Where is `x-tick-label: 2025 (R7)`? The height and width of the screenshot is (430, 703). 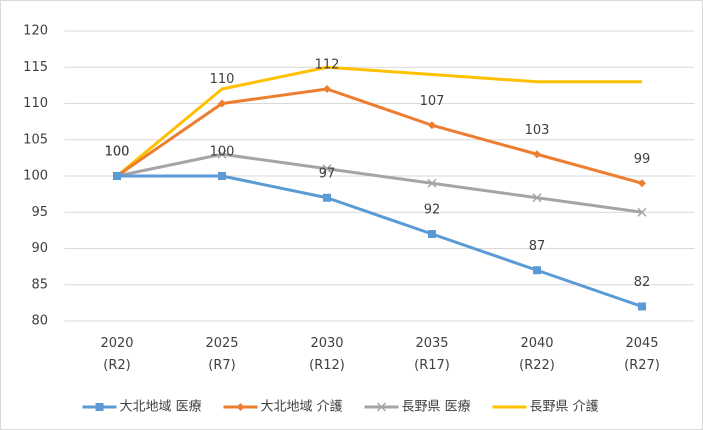
x-tick-label: 2025 (R7) is located at coordinates (221, 354).